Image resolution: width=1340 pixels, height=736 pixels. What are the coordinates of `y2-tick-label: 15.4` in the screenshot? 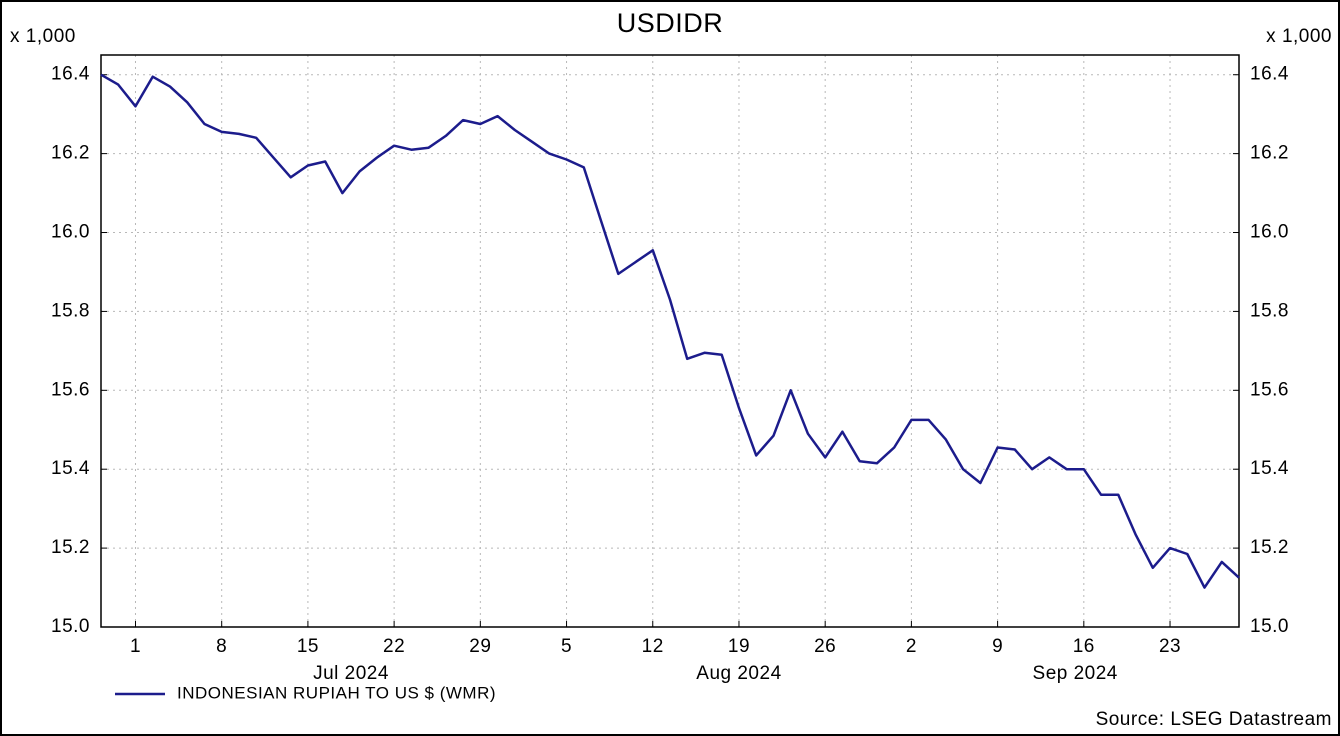 It's located at (1269, 468).